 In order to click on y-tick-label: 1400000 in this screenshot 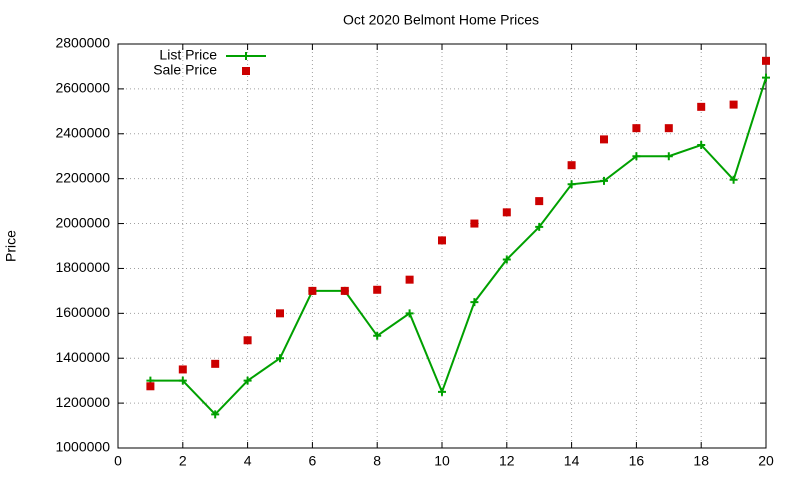, I will do `click(82, 357)`.